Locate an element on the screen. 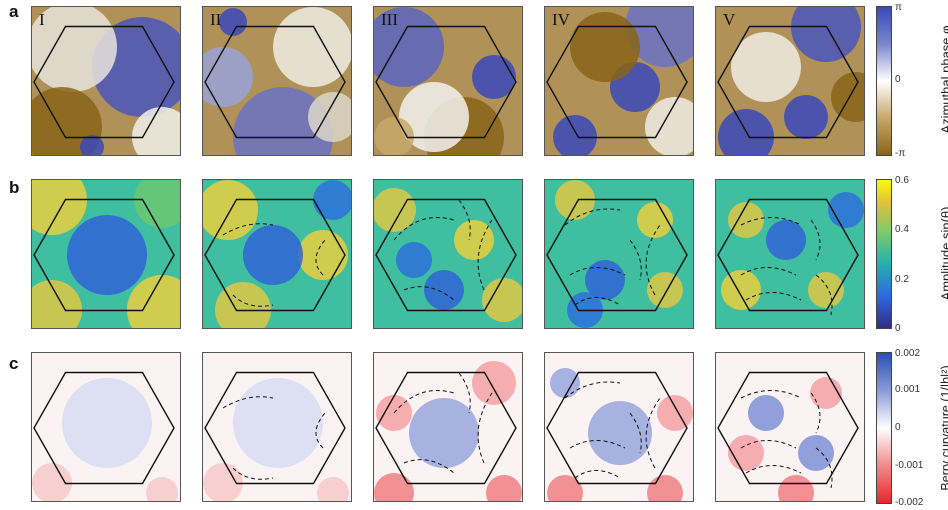 The image size is (948, 510). column-label-3: III is located at coordinates (389, 19).